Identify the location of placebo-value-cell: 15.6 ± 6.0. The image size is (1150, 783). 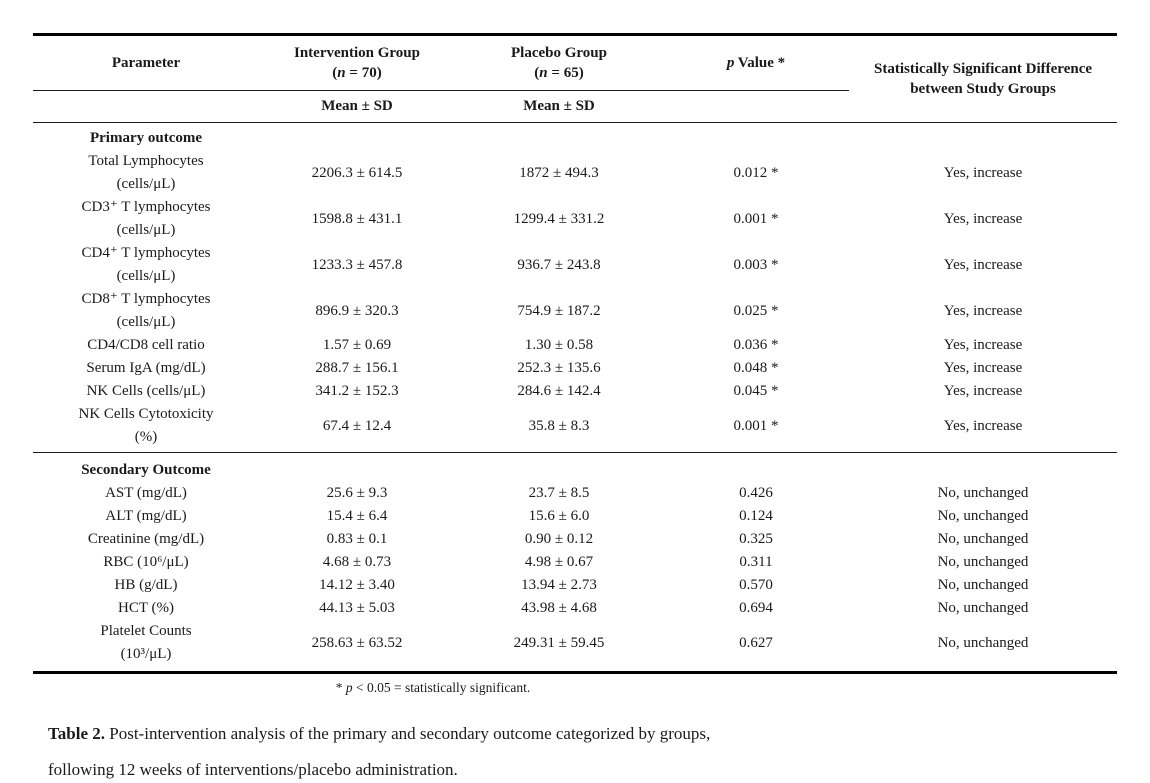
(559, 516).